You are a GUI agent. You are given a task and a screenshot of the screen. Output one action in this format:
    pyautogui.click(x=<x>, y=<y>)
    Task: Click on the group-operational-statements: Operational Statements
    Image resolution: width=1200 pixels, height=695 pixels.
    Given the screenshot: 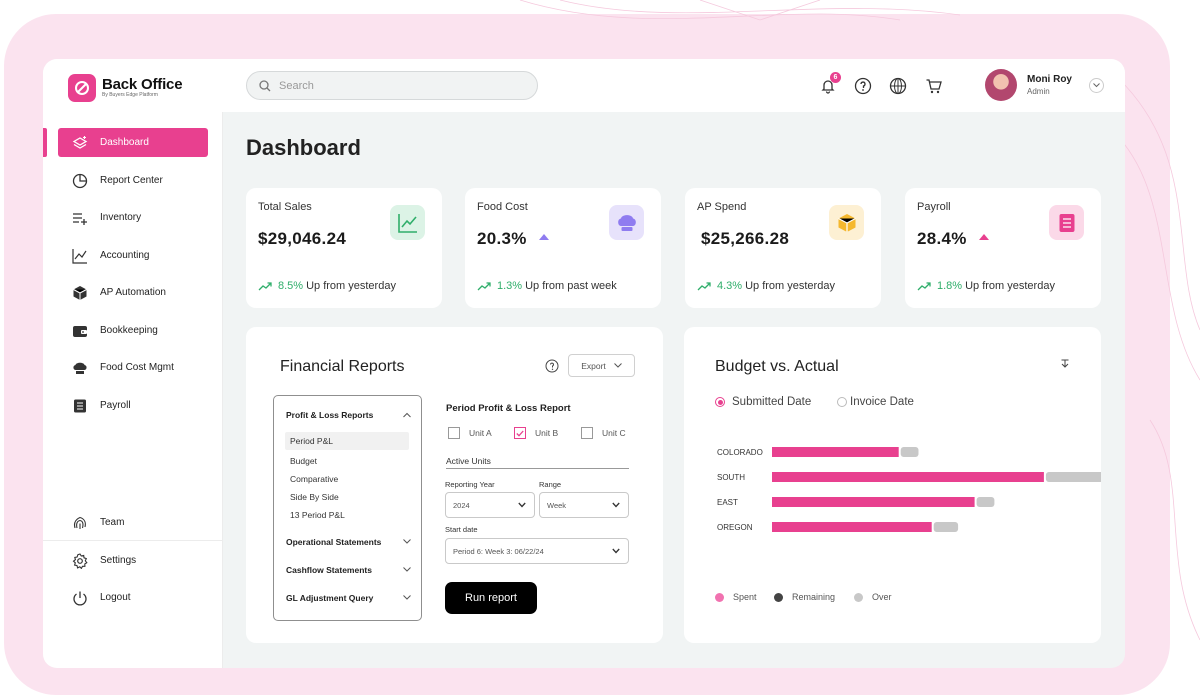 What is the action you would take?
    pyautogui.click(x=334, y=542)
    